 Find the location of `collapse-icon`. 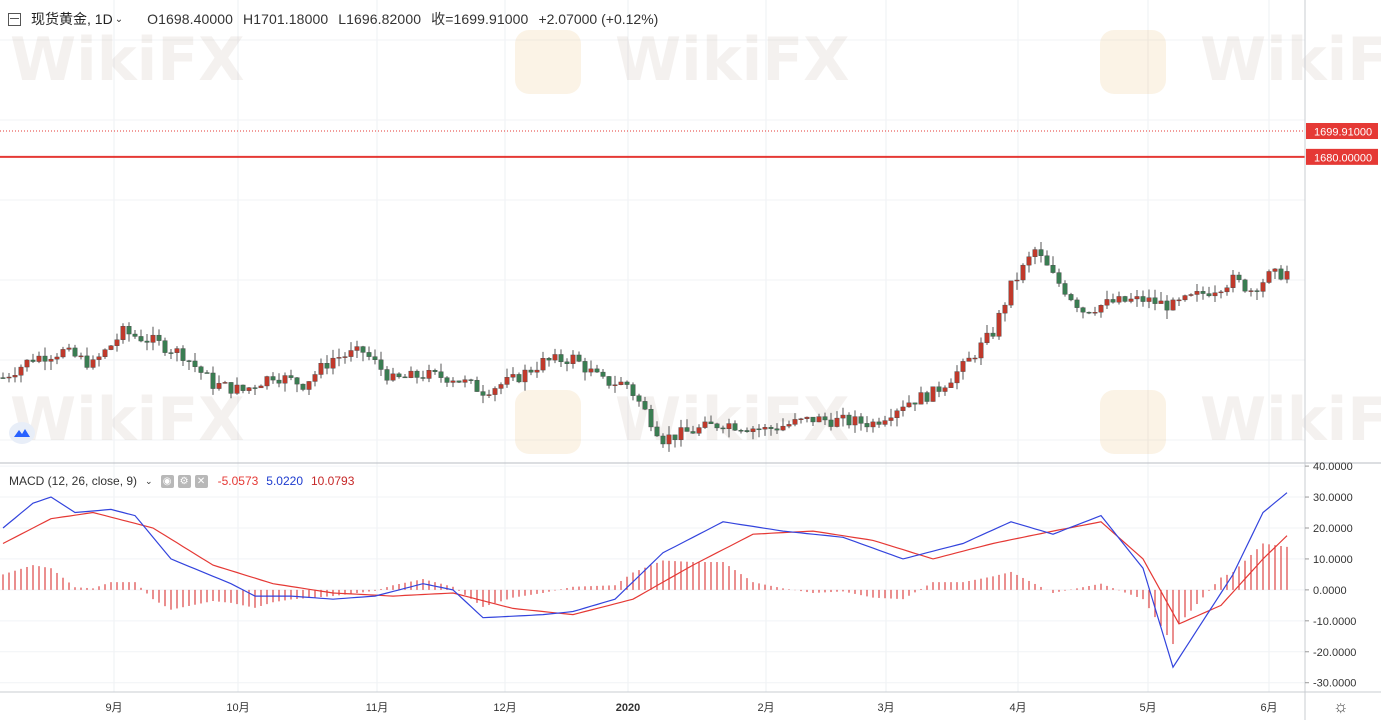

collapse-icon is located at coordinates (14, 19).